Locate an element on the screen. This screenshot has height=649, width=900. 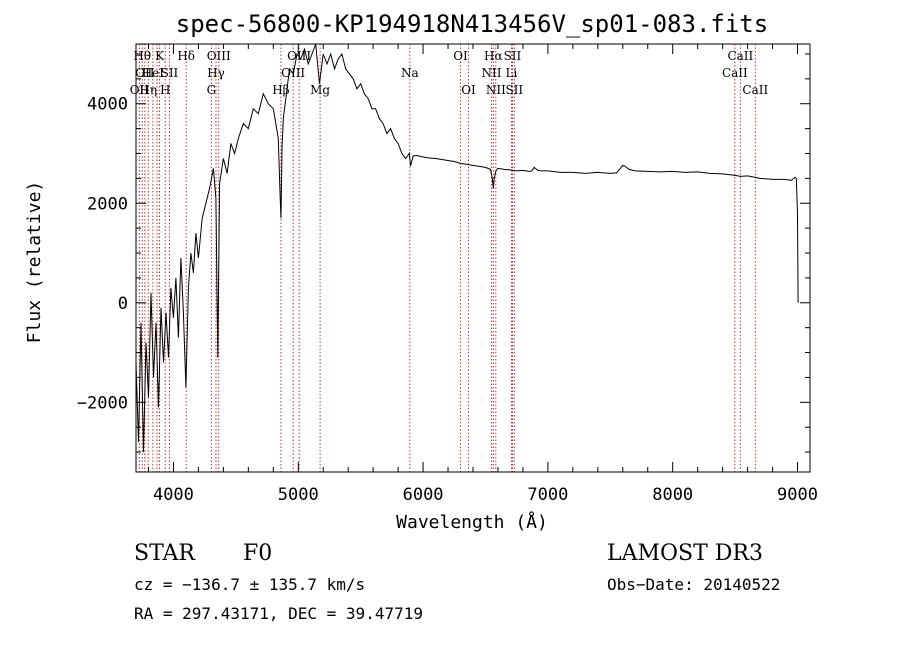
line-marker-label-0: OII is located at coordinates (140, 90).